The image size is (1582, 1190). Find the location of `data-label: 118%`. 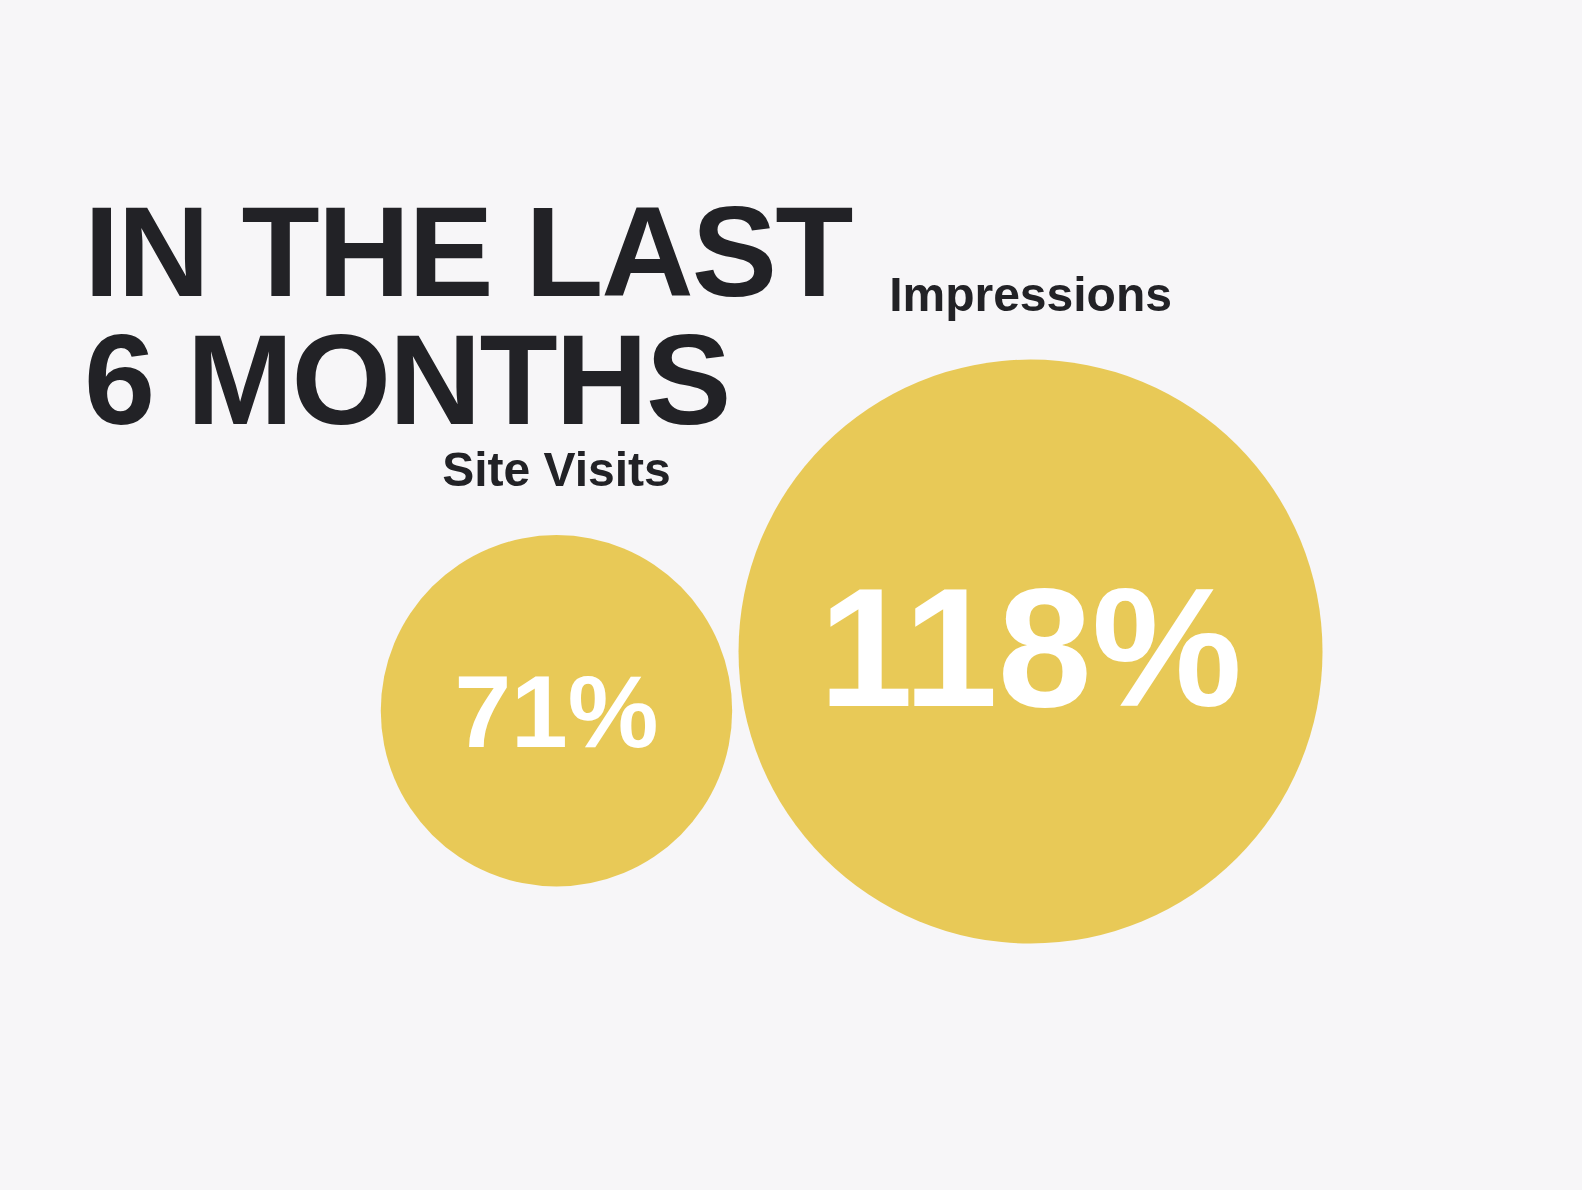

data-label: 118% is located at coordinates (1030, 648).